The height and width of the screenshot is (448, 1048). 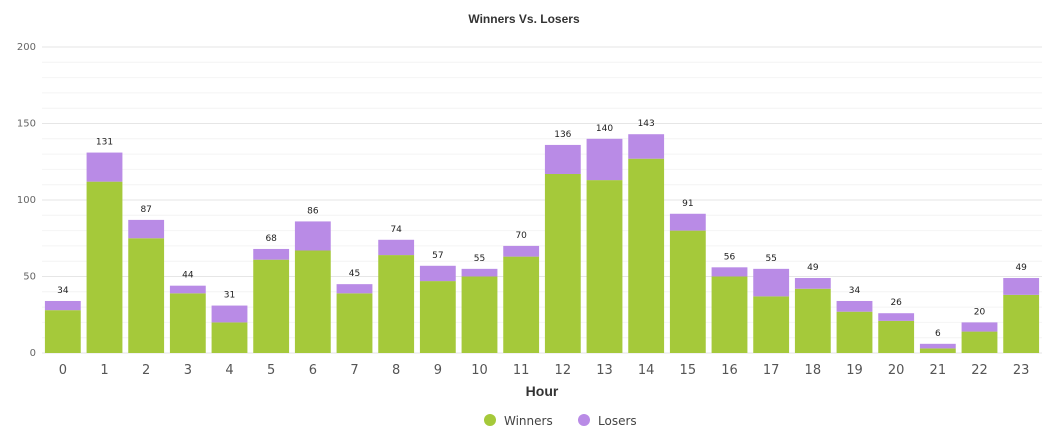 What do you see at coordinates (396, 370) in the screenshot?
I see `x-tick-label: 8` at bounding box center [396, 370].